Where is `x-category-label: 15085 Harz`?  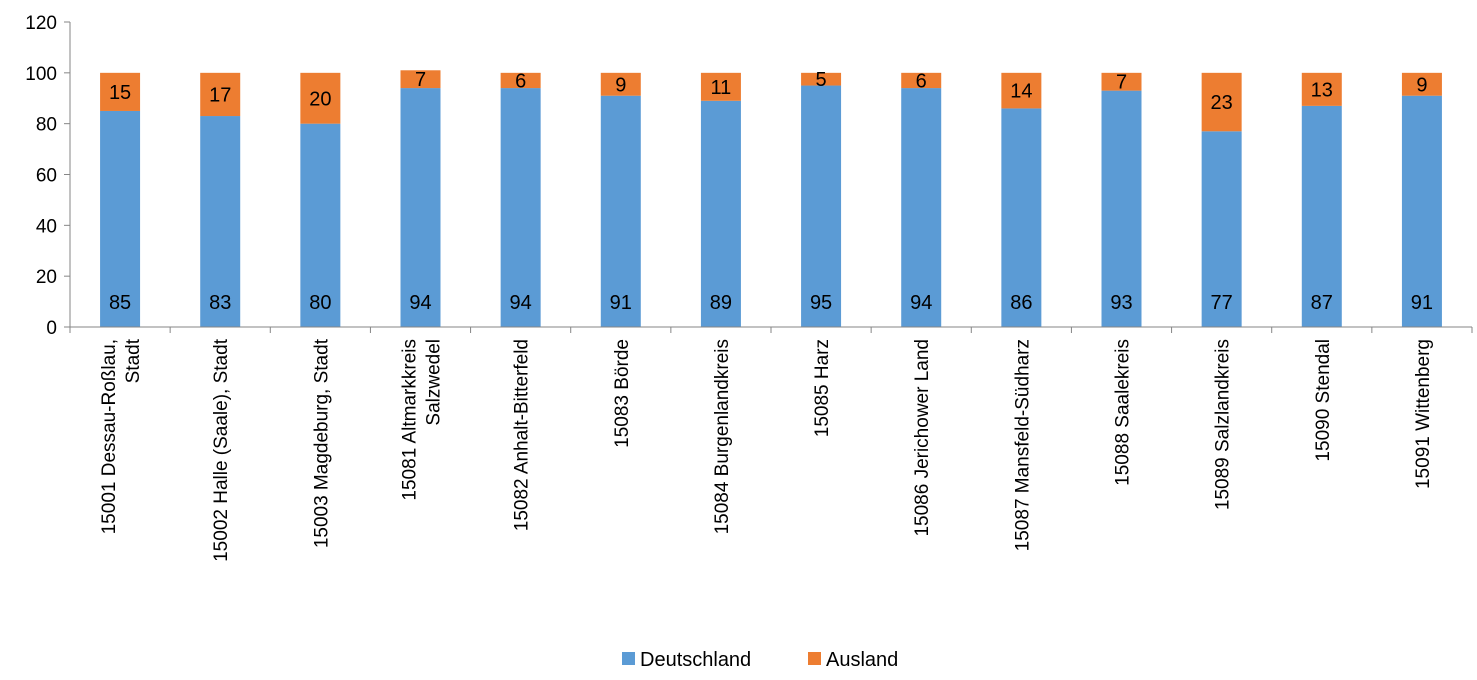 x-category-label: 15085 Harz is located at coordinates (822, 388).